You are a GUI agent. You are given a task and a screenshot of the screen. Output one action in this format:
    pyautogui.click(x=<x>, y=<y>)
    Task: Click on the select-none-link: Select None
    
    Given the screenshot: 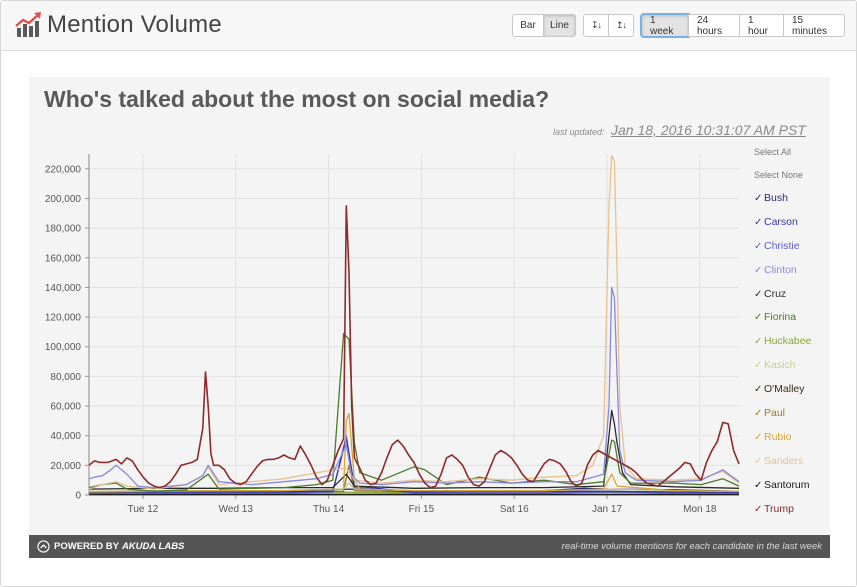 What is the action you would take?
    pyautogui.click(x=779, y=175)
    